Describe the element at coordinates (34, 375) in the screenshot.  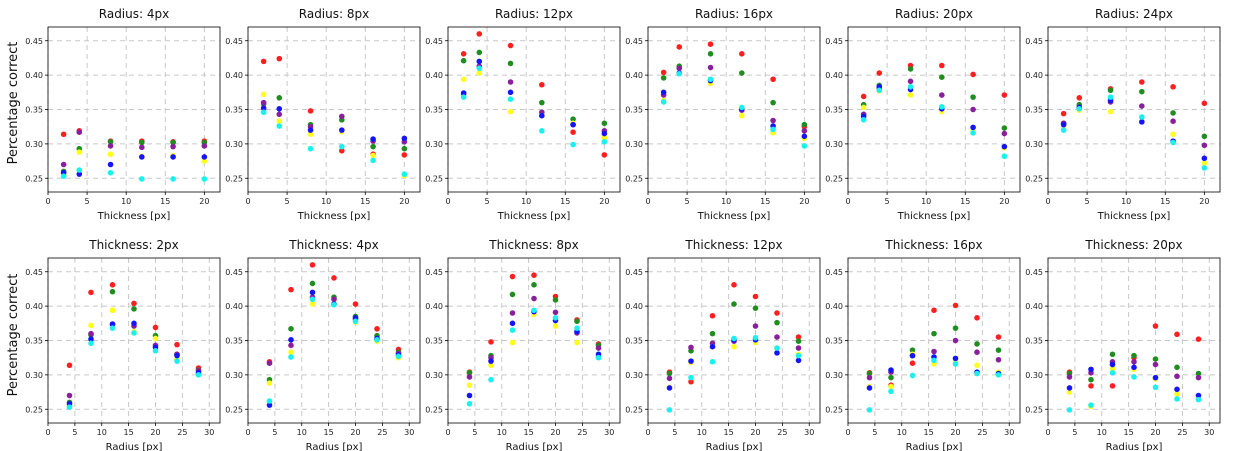
I see `y-tick-label: 0.30` at that location.